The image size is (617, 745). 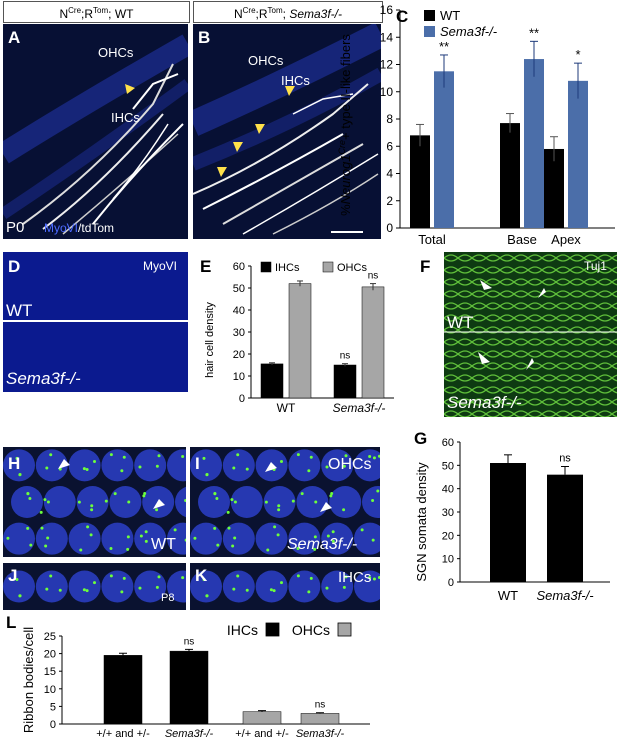 I want to click on panel-c-sig: *, so click(x=577, y=54).